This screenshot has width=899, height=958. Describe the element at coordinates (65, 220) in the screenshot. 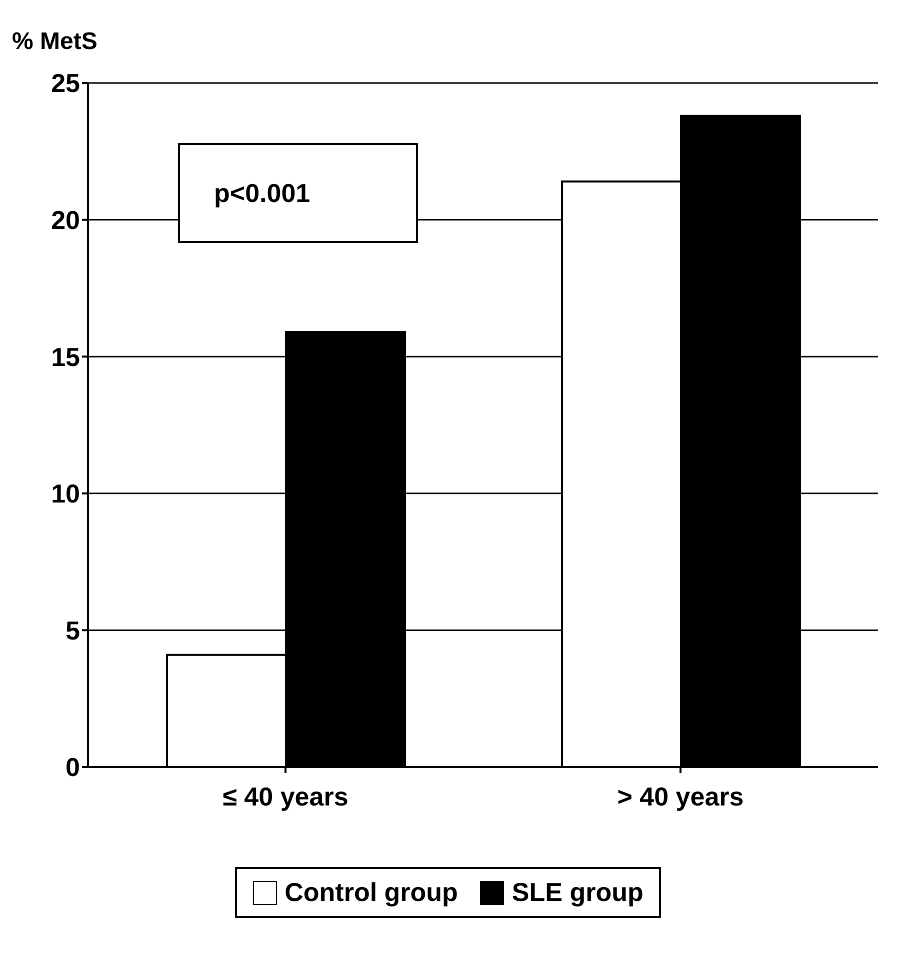

I see `y-tick-label: 20` at that location.